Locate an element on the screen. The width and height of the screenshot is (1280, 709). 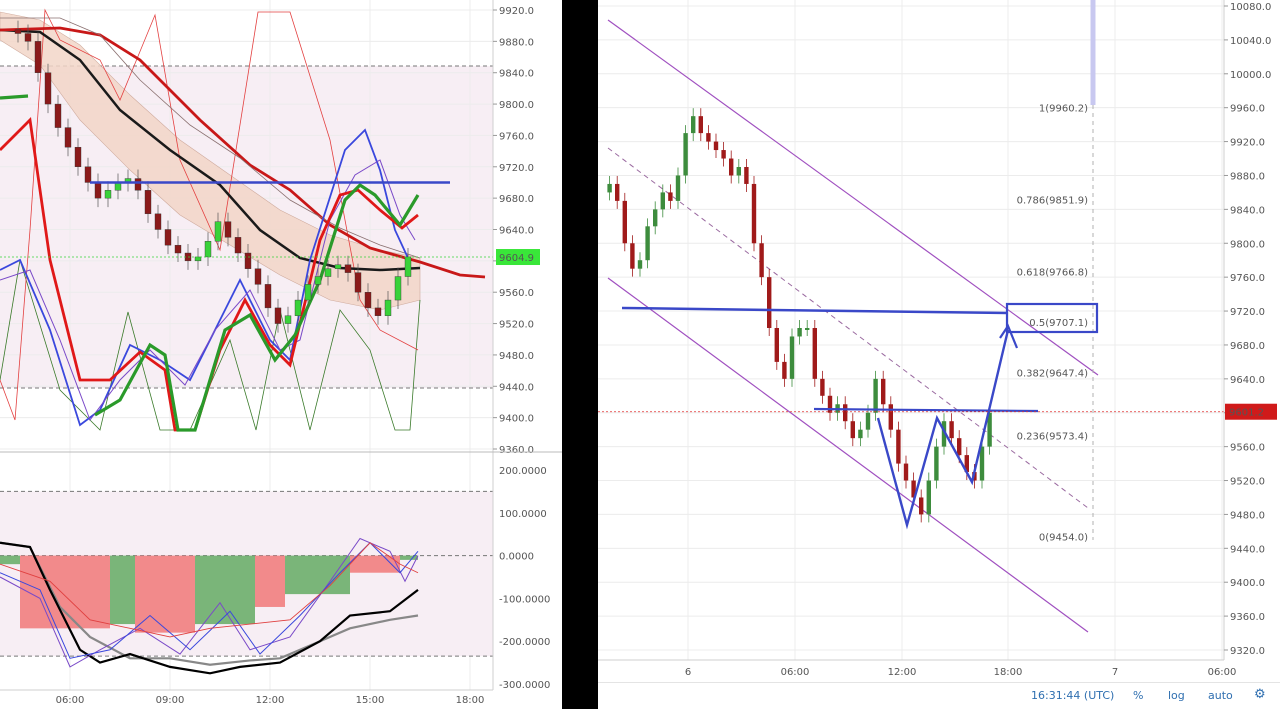
panel-divider is located at coordinates (580, 354).